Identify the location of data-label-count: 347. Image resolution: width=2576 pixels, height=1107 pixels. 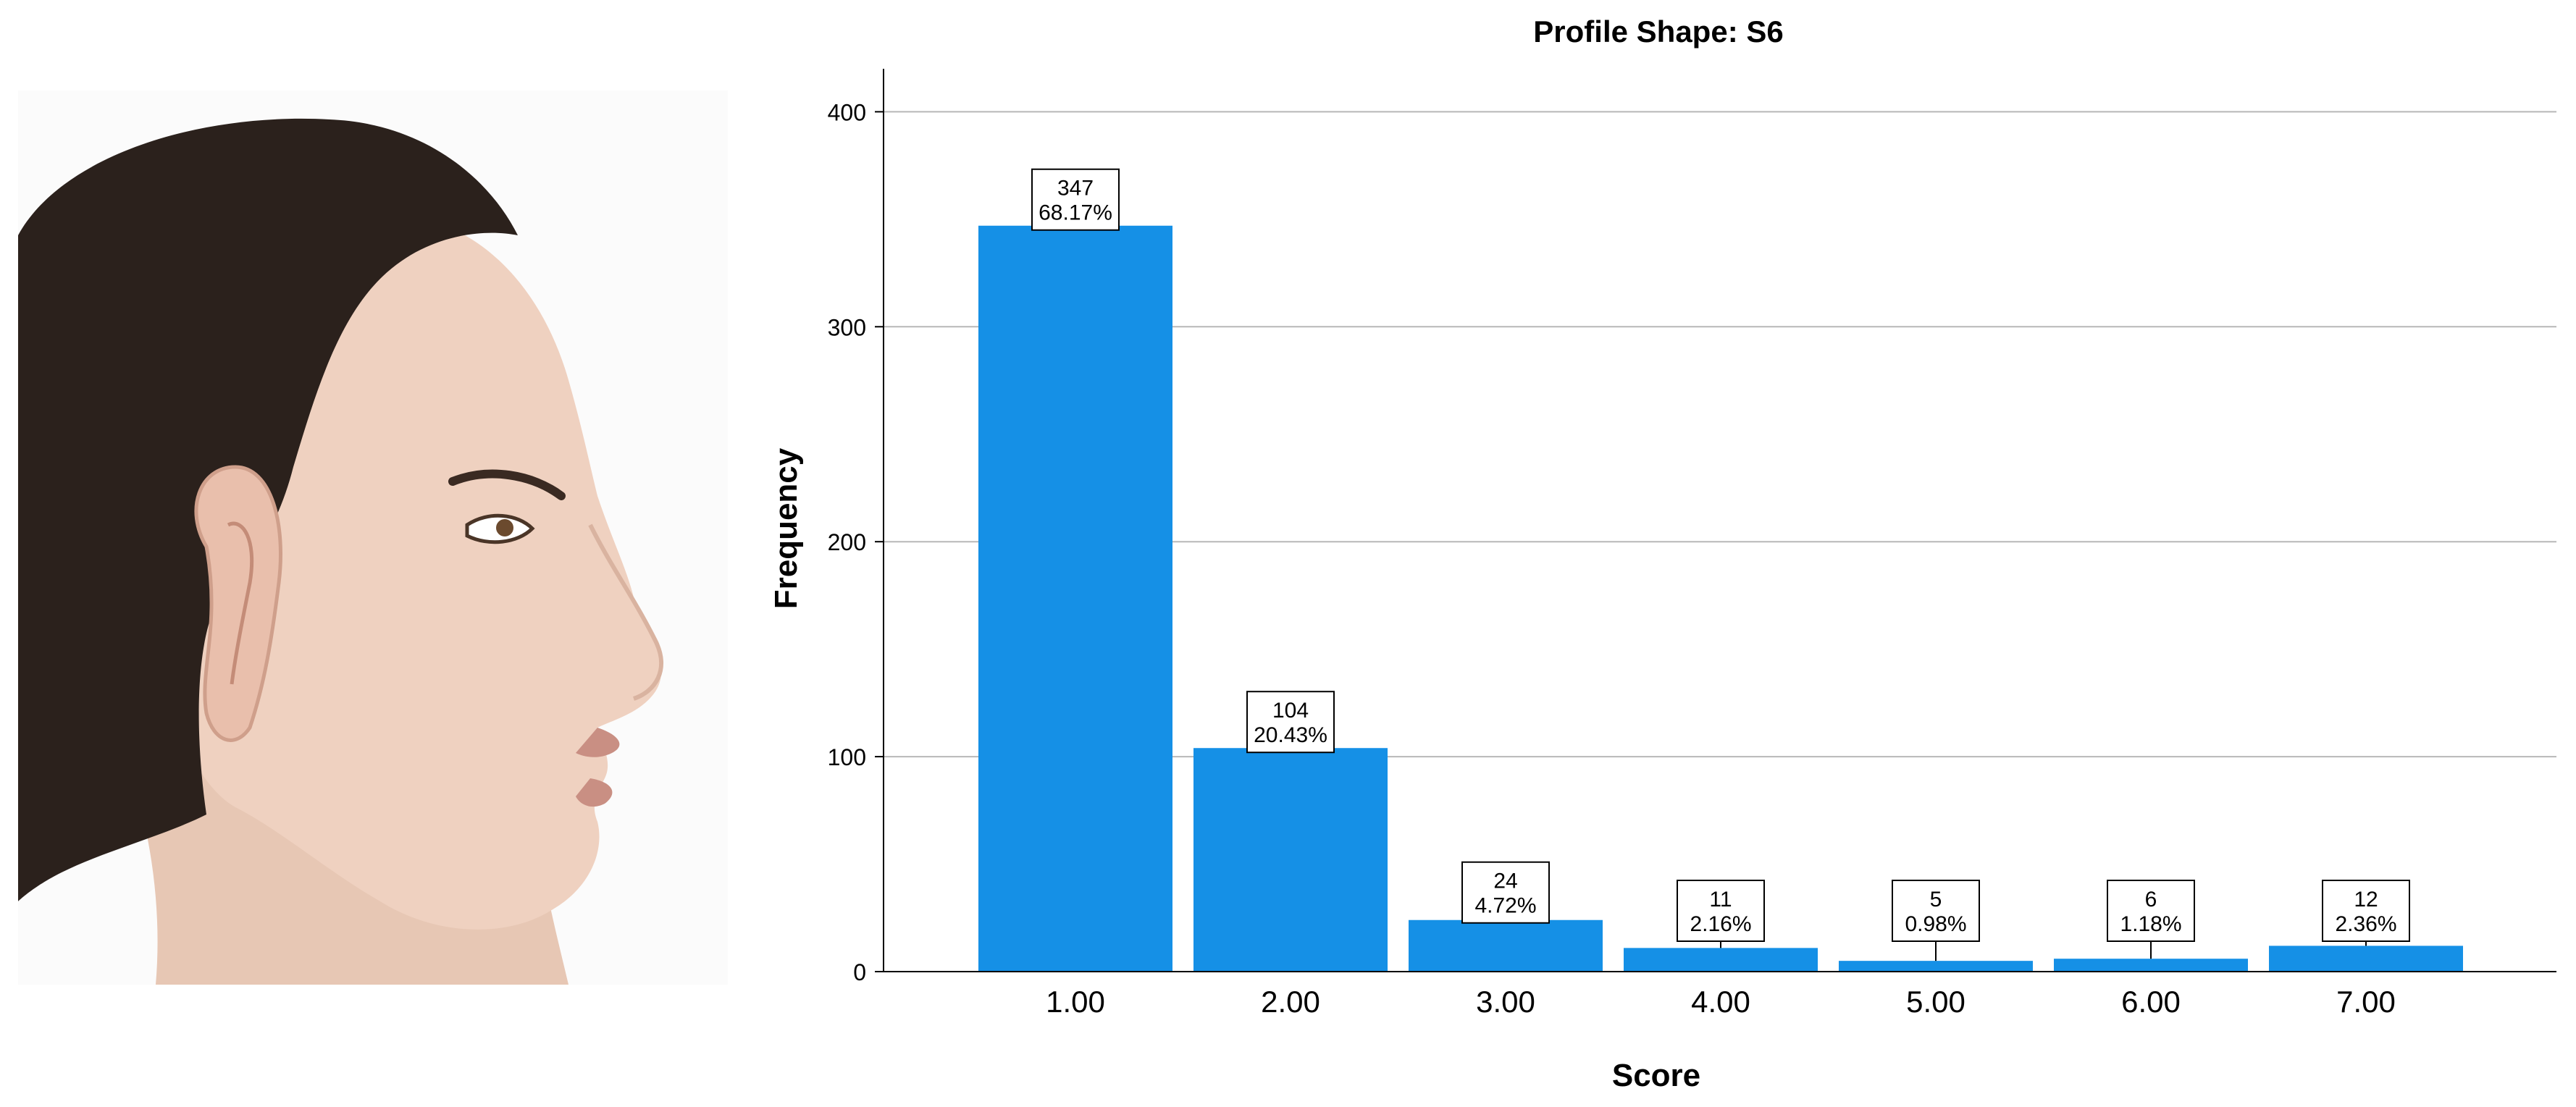
(1075, 189).